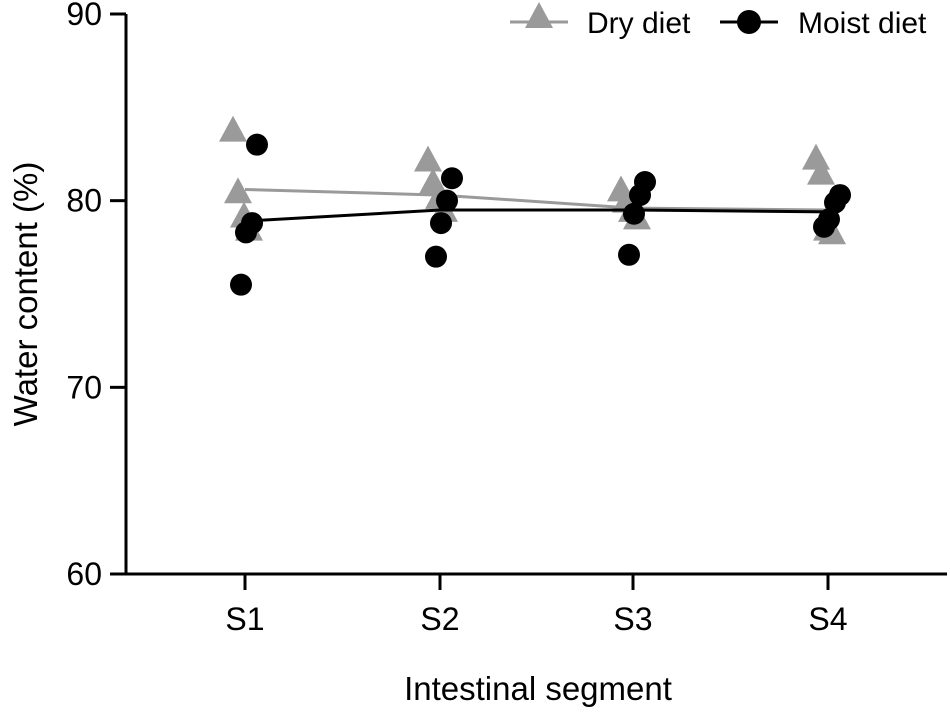 This screenshot has width=950, height=713. I want to click on x-tick-label: S2, so click(439, 619).